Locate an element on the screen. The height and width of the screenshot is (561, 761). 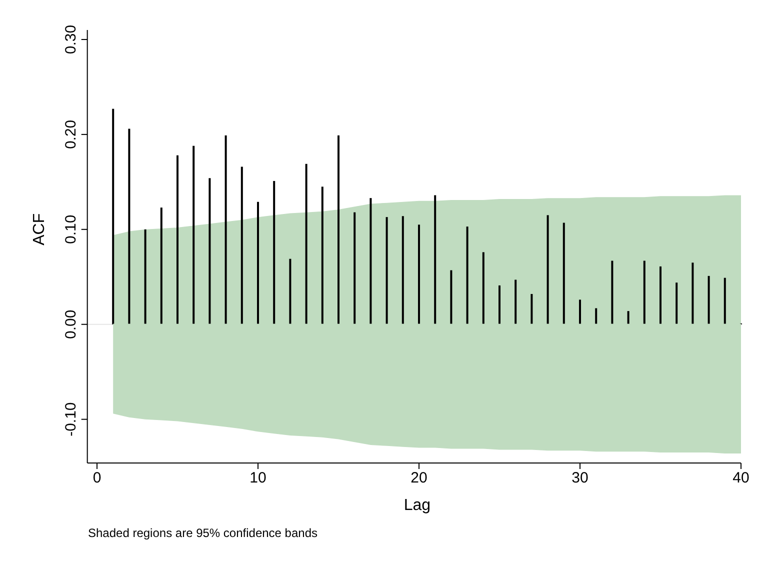
x-tick-label: 30 is located at coordinates (580, 478).